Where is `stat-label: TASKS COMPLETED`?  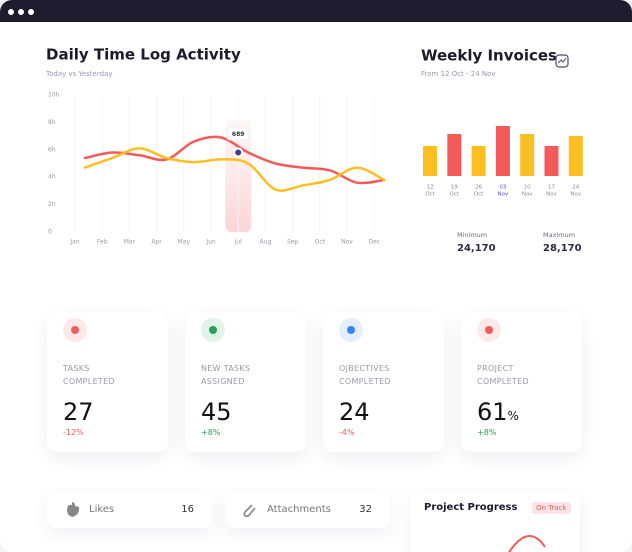 stat-label: TASKS COMPLETED is located at coordinates (89, 375).